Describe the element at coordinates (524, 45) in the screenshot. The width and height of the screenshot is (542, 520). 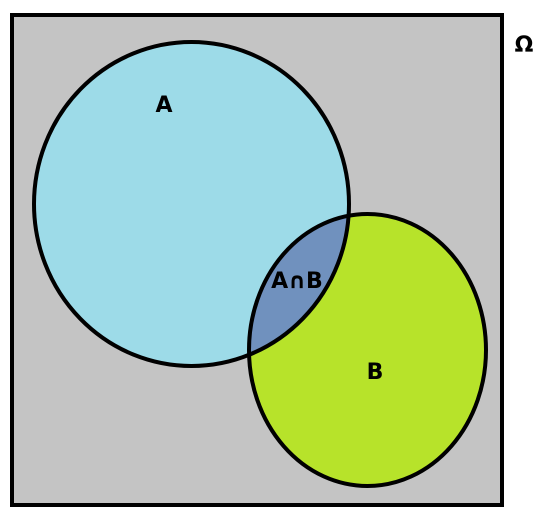
I see `universe-label: Ω` at that location.